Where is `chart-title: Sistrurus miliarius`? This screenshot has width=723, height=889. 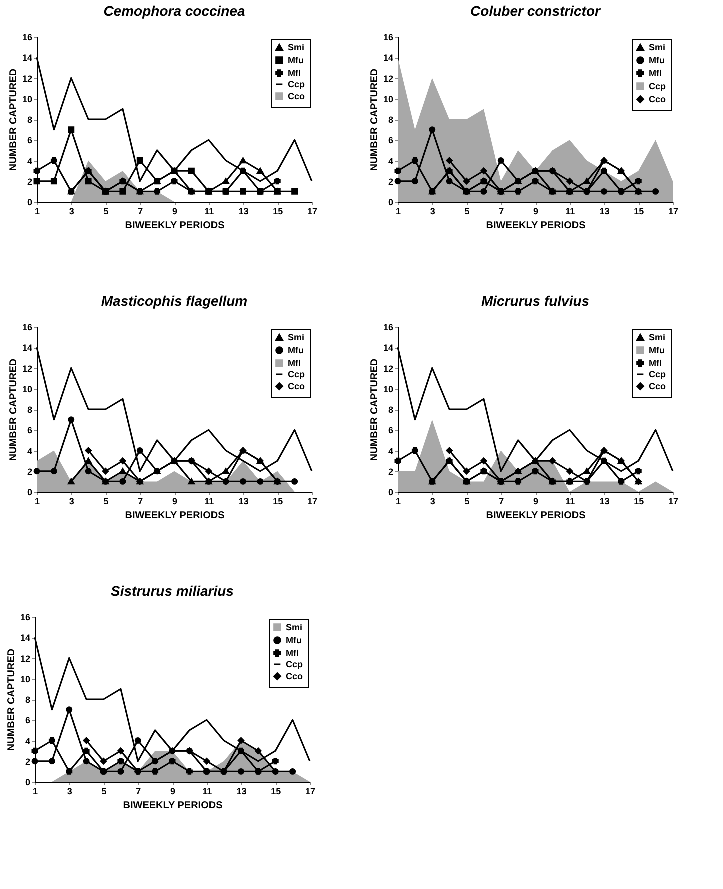
chart-title: Sistrurus miliarius is located at coordinates (172, 591).